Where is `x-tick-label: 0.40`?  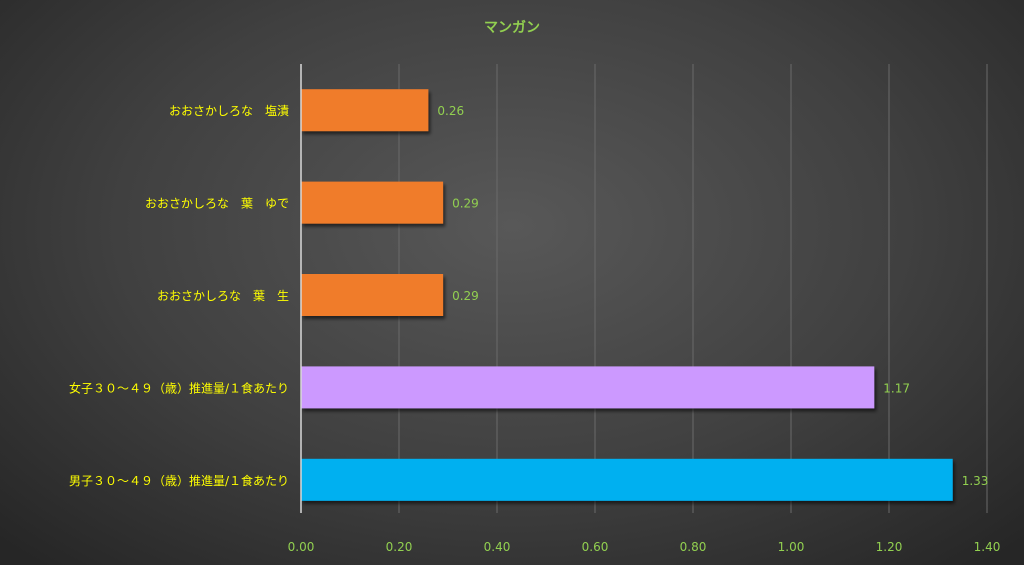 x-tick-label: 0.40 is located at coordinates (497, 547).